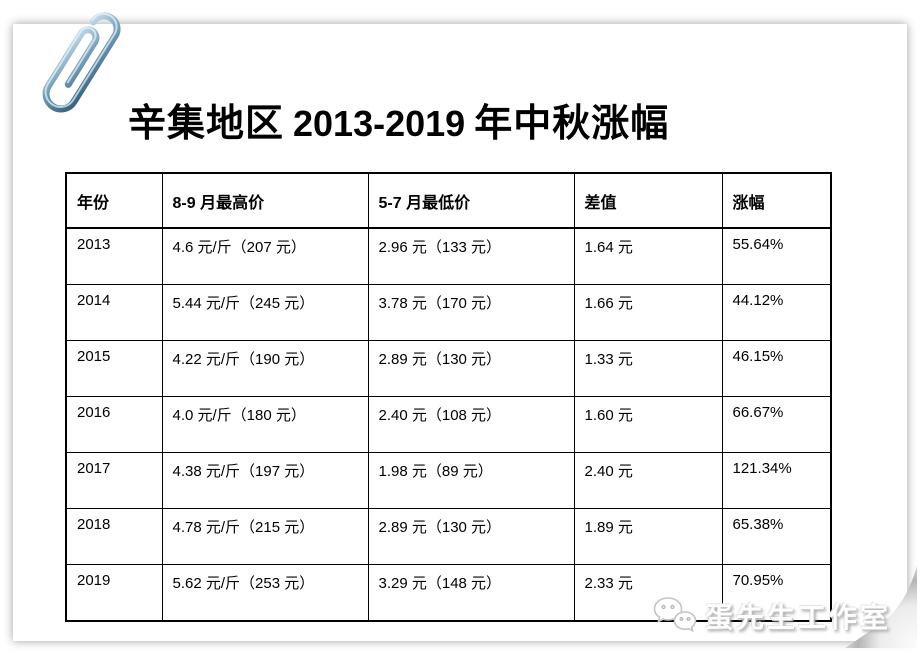 The width and height of the screenshot is (920, 664). I want to click on cell-year: 2016, so click(114, 424).